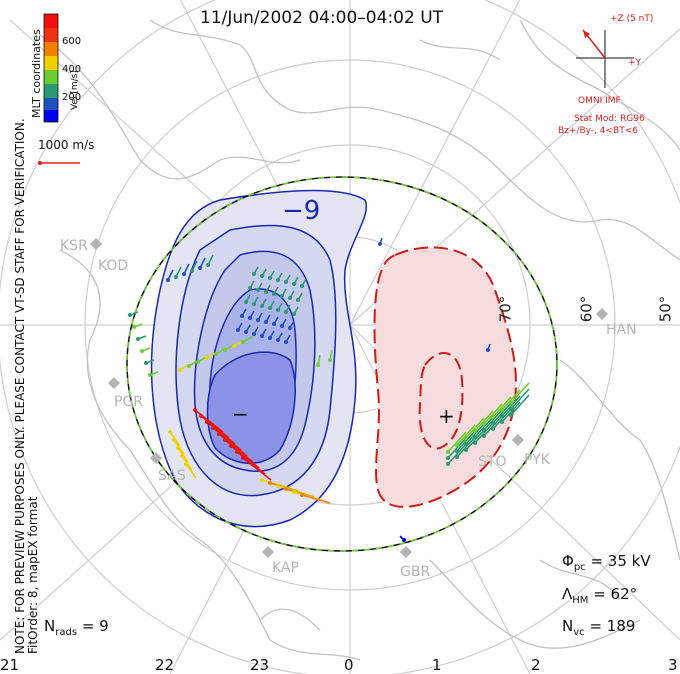 The height and width of the screenshot is (674, 680). What do you see at coordinates (59, 163) in the screenshot?
I see `reference-vector` at bounding box center [59, 163].